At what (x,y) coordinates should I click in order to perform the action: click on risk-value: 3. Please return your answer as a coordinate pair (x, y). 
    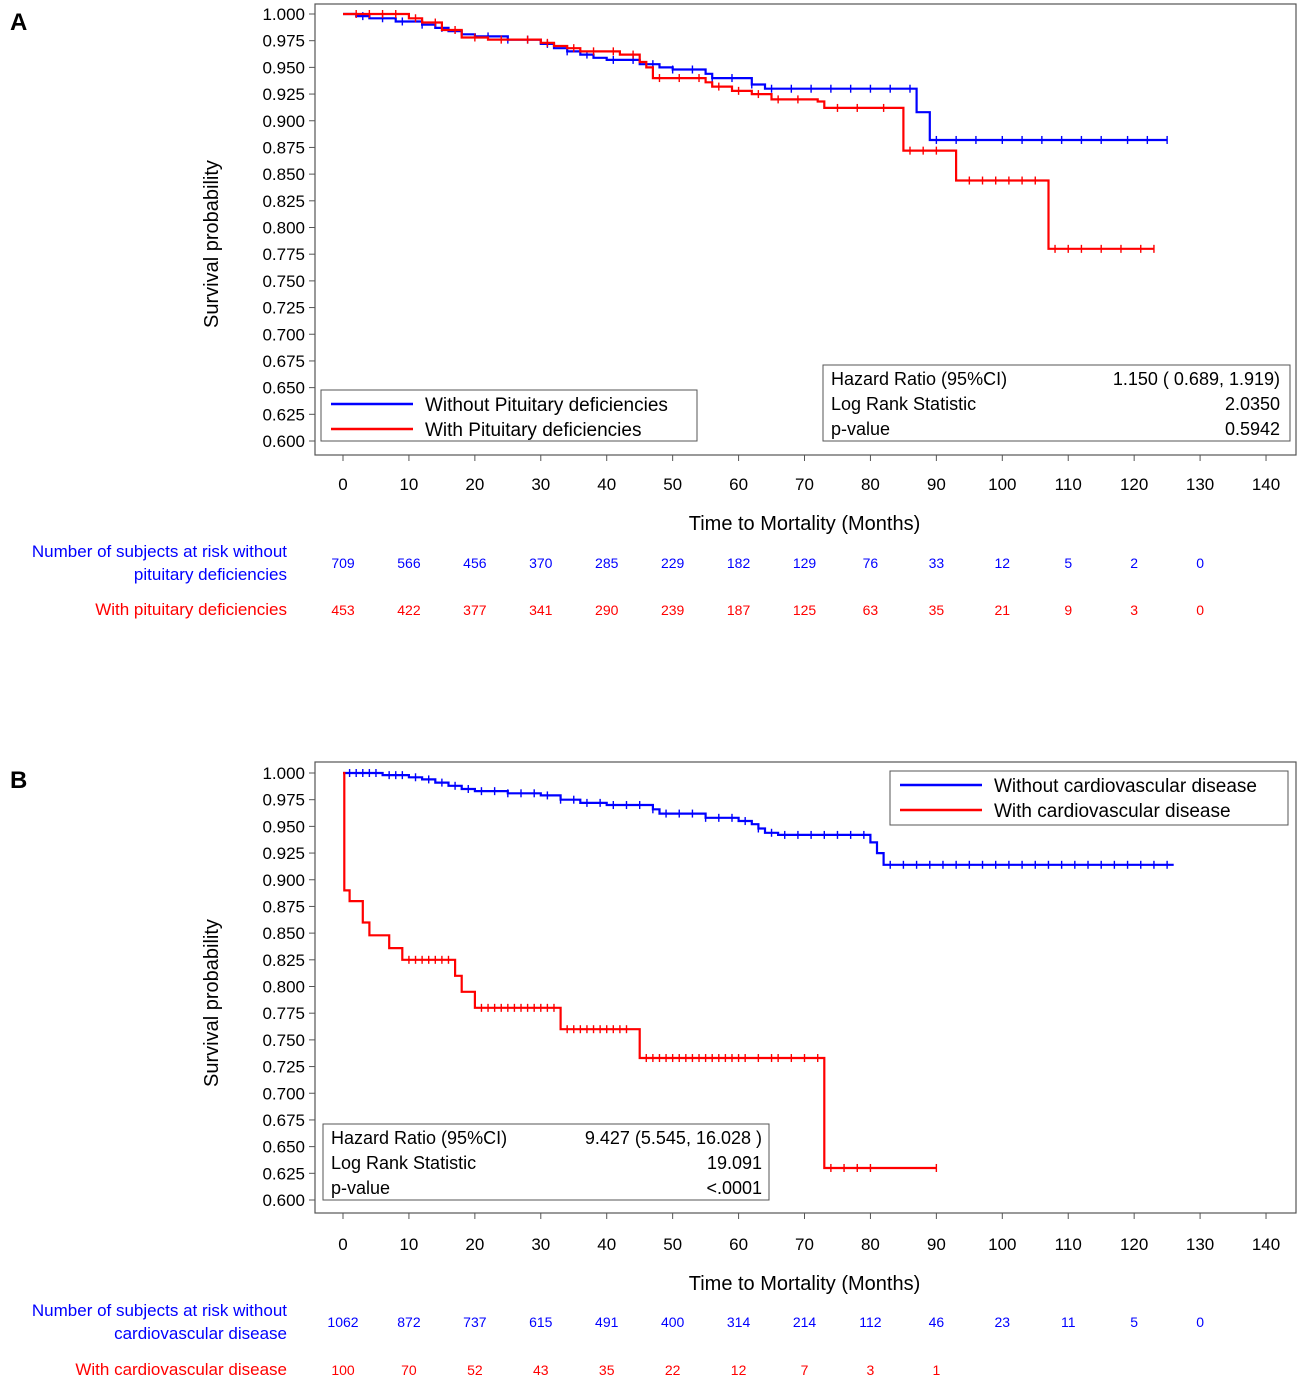
    Looking at the image, I should click on (871, 1370).